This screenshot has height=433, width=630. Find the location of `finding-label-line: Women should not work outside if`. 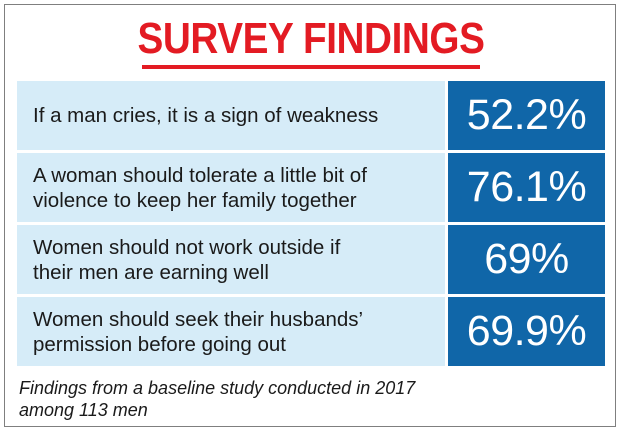

finding-label-line: Women should not work outside if is located at coordinates (187, 247).